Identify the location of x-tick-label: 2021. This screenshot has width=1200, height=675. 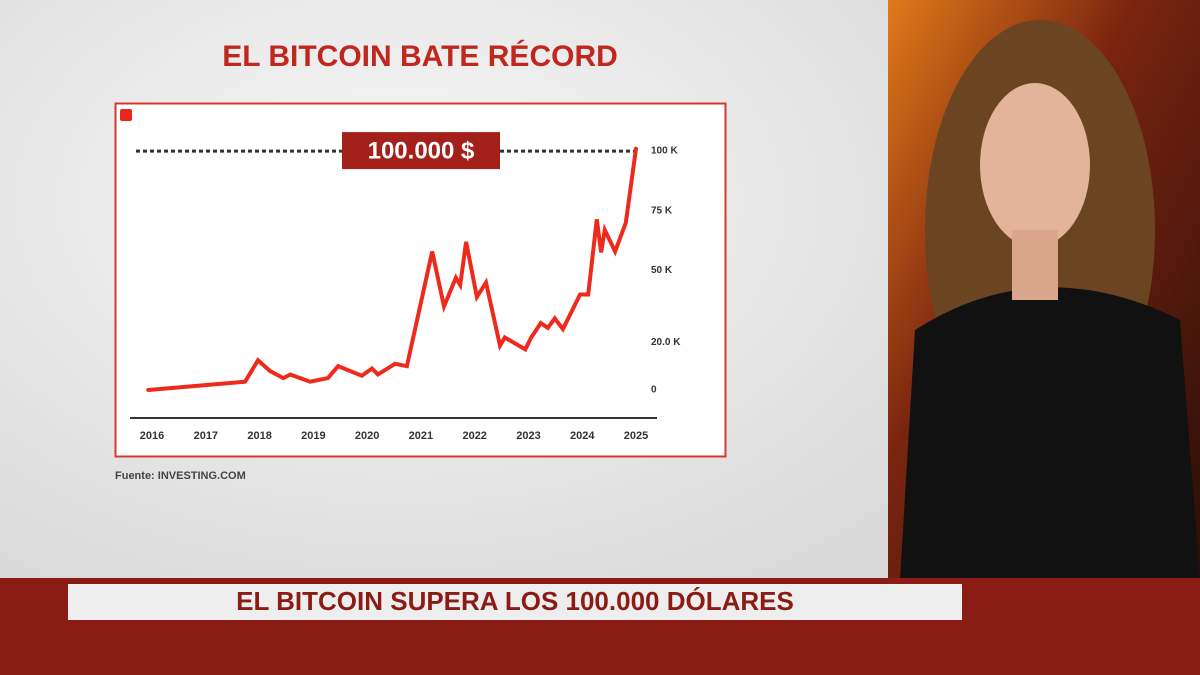
(421, 436).